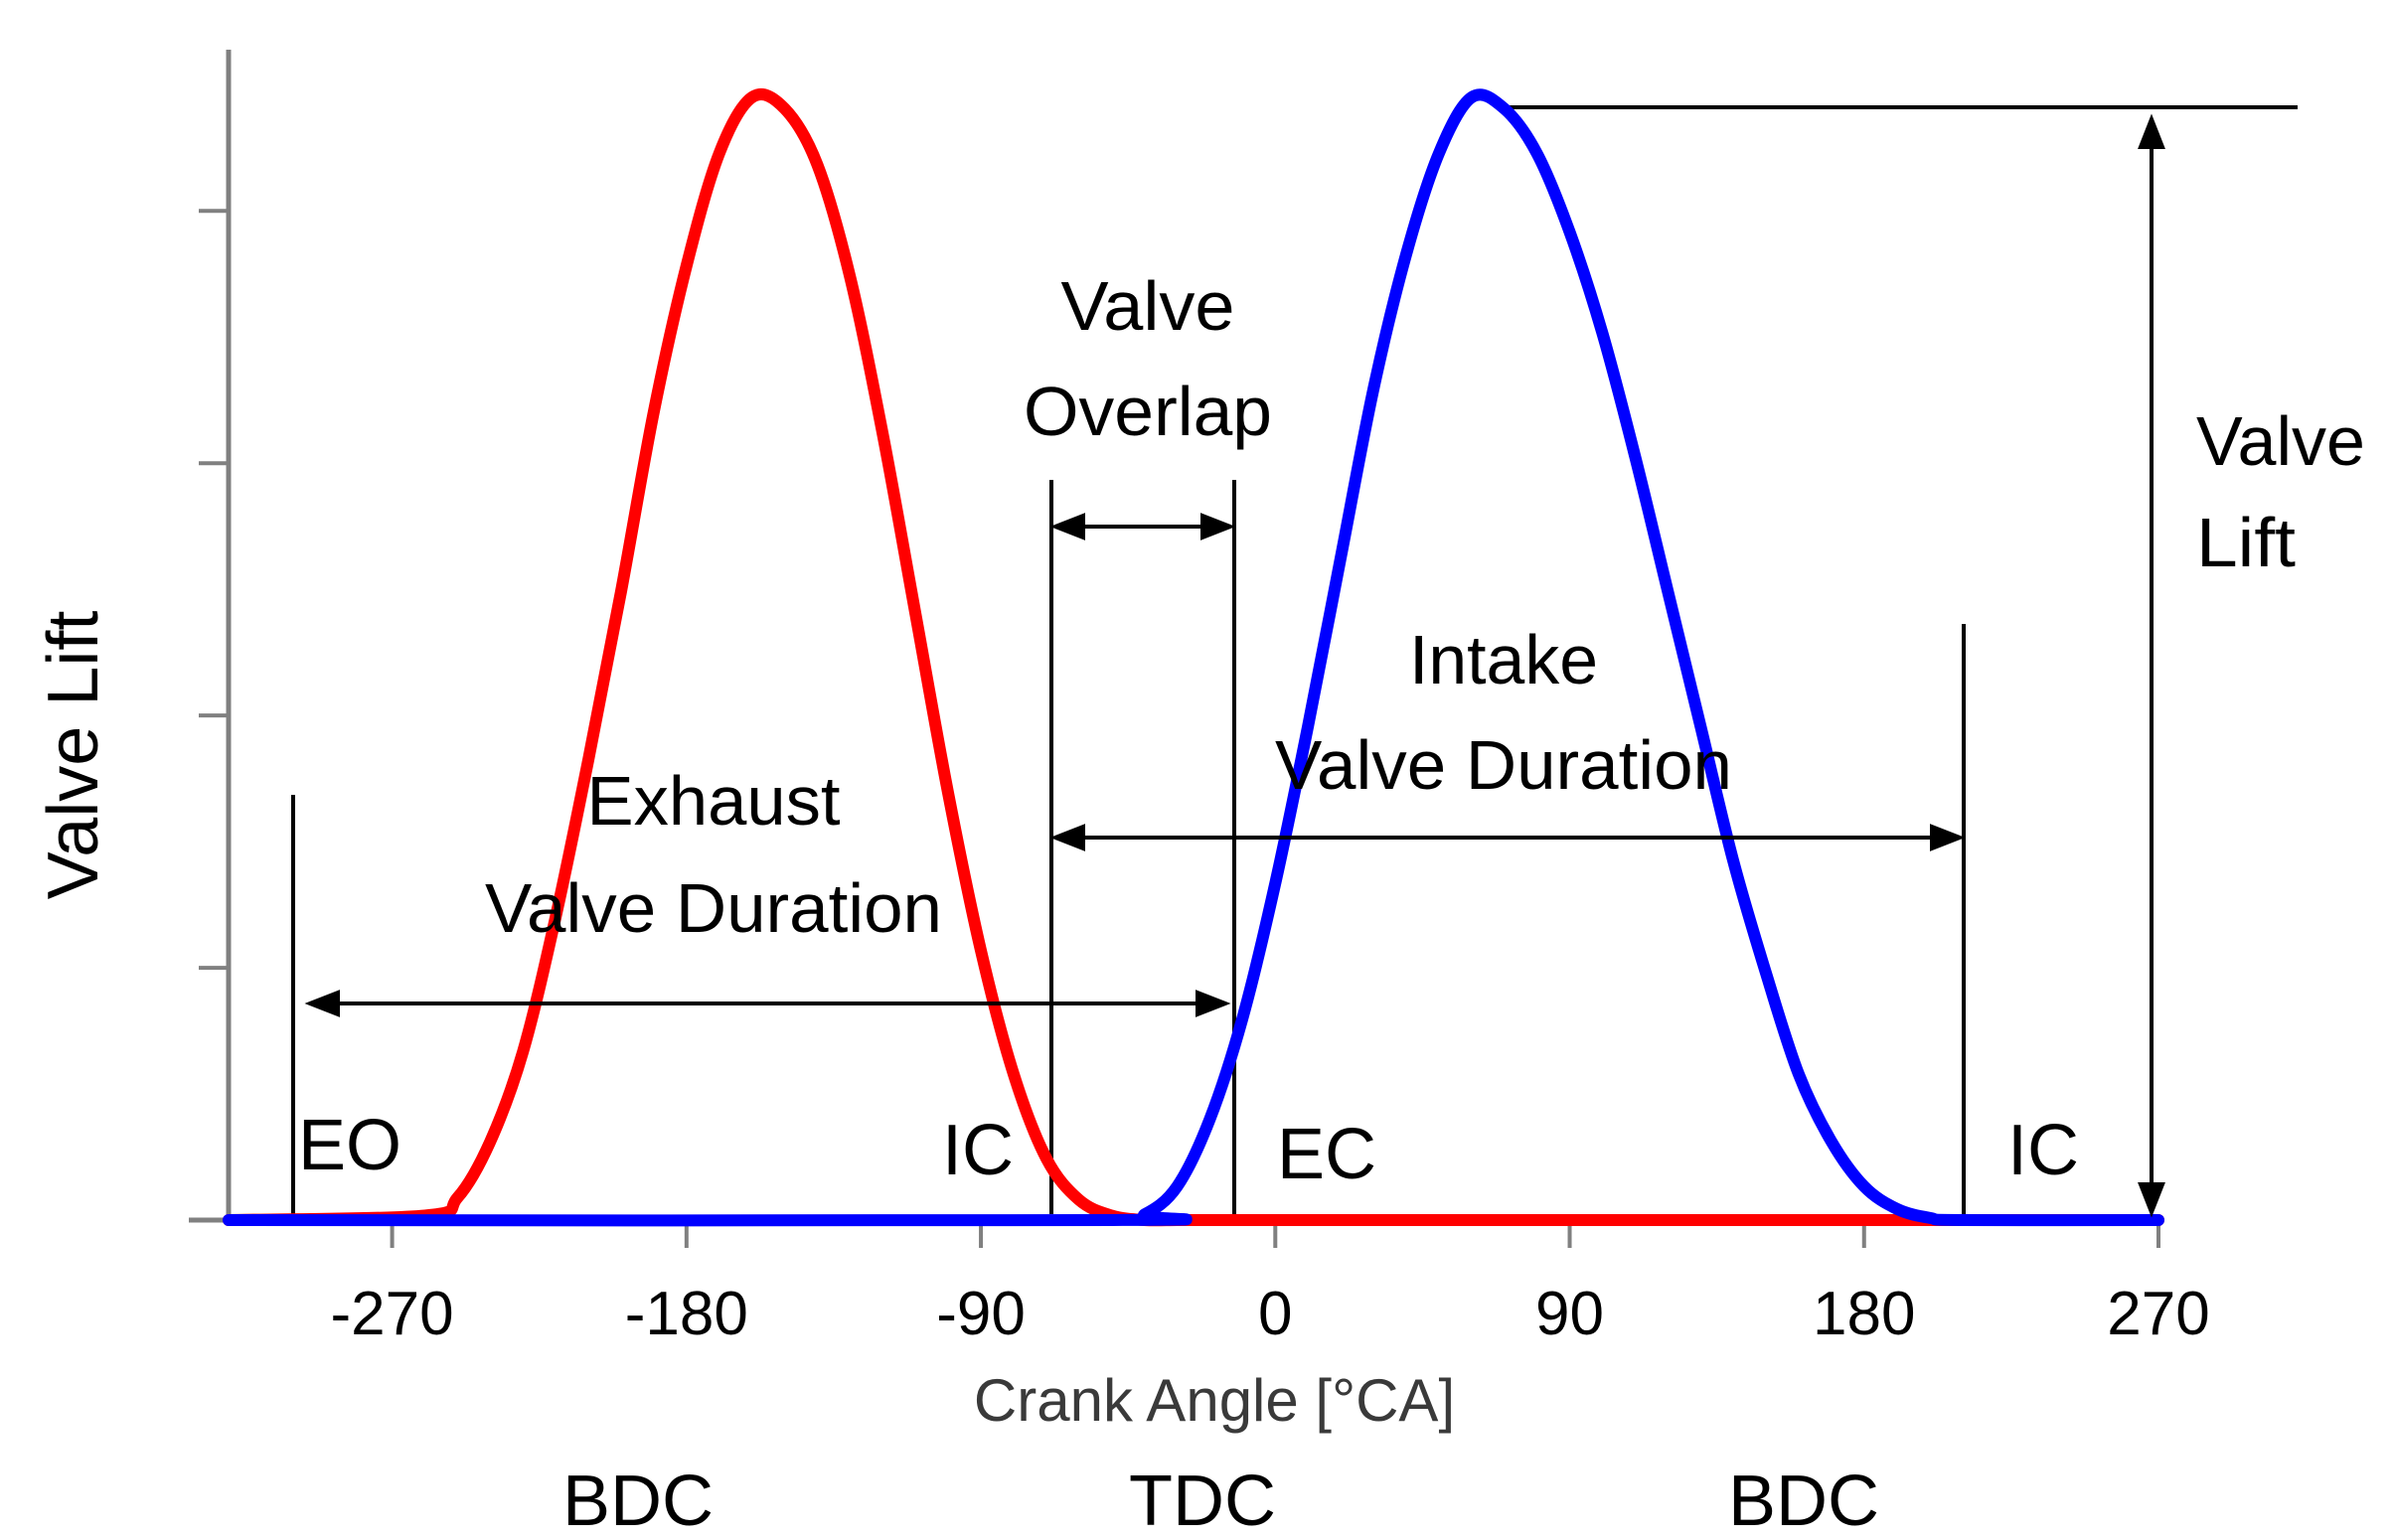  Describe the element at coordinates (1203, 1501) in the screenshot. I see `position-label-tdc: TDC` at that location.